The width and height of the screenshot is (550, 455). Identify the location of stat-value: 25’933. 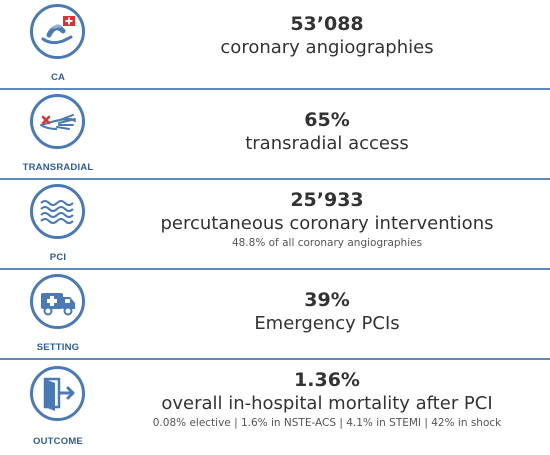
(327, 200).